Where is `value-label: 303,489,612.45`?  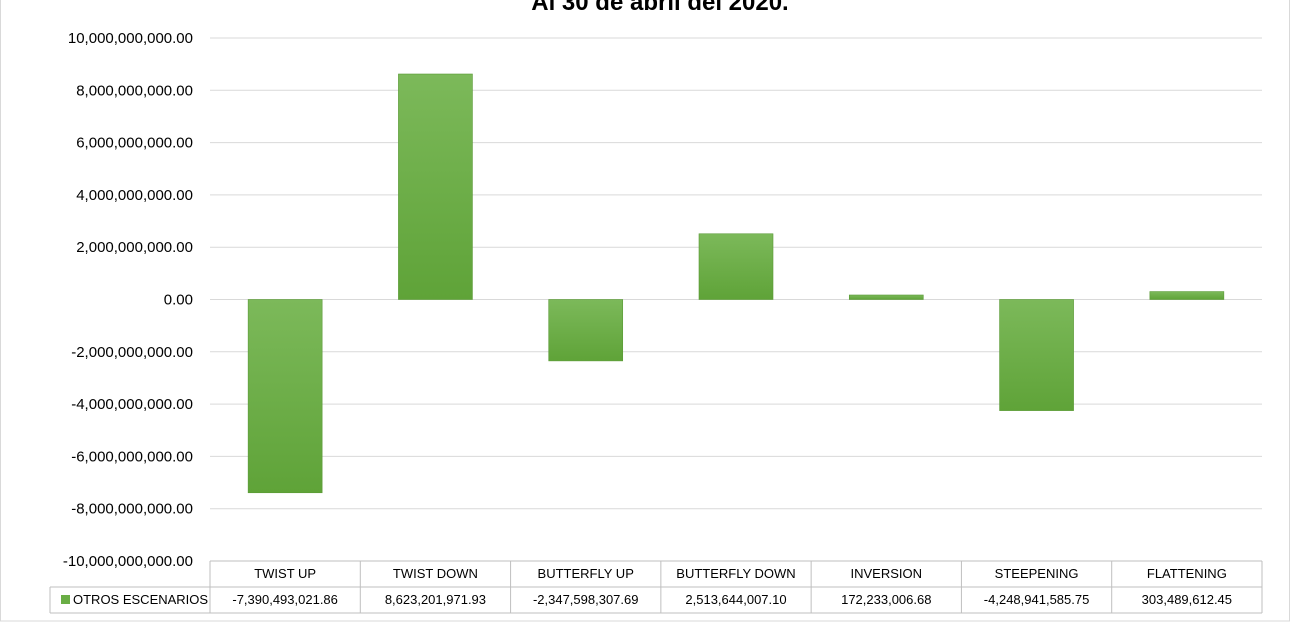 value-label: 303,489,612.45 is located at coordinates (1187, 599).